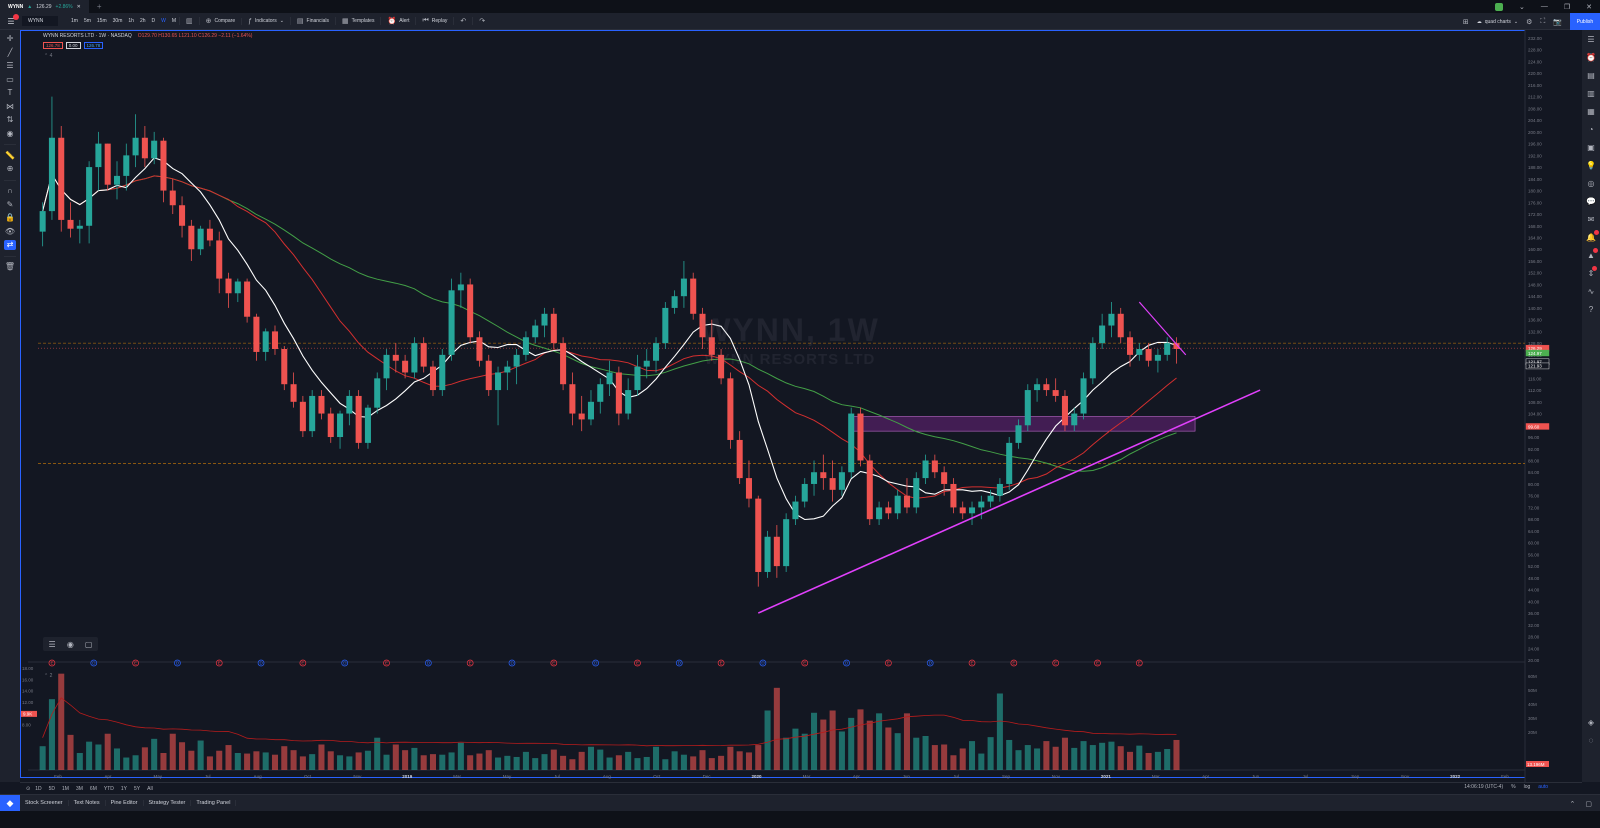  What do you see at coordinates (101, 21) in the screenshot?
I see `timeframe-15m: 15m` at bounding box center [101, 21].